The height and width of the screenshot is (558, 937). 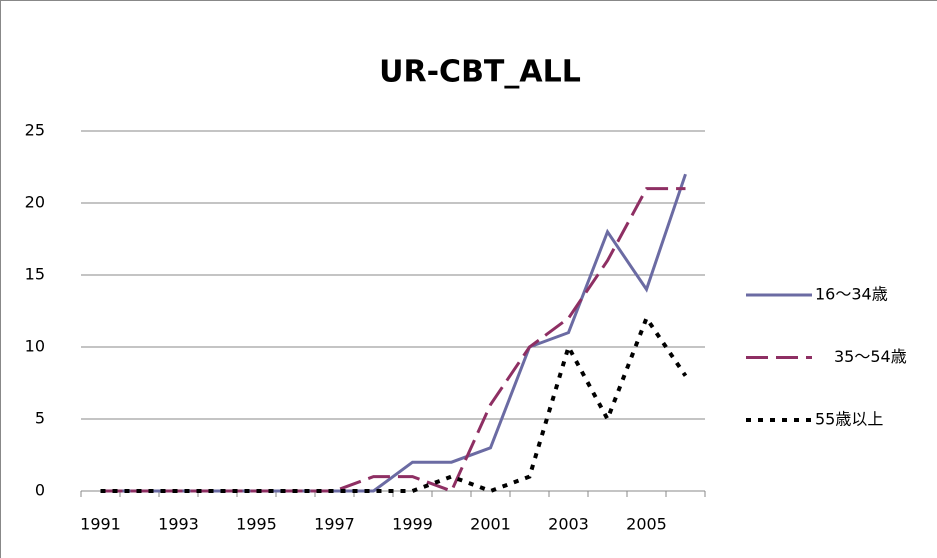 I want to click on legend-label: 16～34歳, so click(x=851, y=294).